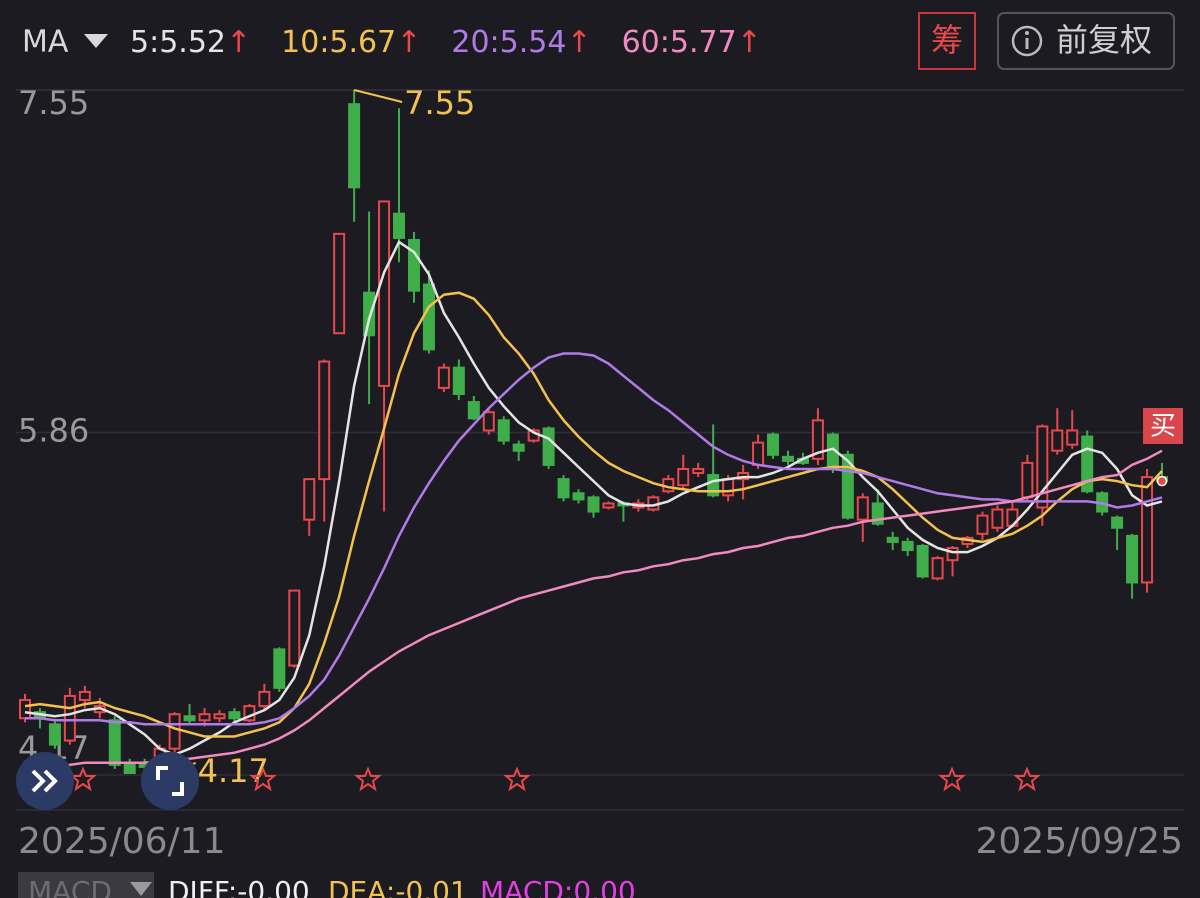  Describe the element at coordinates (53, 431) in the screenshot. I see `y-tick-label: 5.86` at that location.